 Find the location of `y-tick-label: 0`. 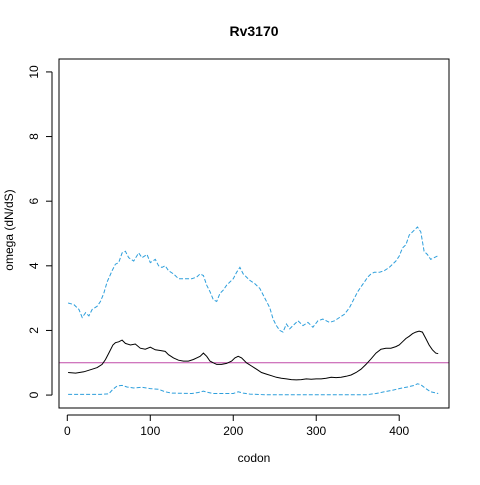

y-tick-label: 0 is located at coordinates (34, 394).